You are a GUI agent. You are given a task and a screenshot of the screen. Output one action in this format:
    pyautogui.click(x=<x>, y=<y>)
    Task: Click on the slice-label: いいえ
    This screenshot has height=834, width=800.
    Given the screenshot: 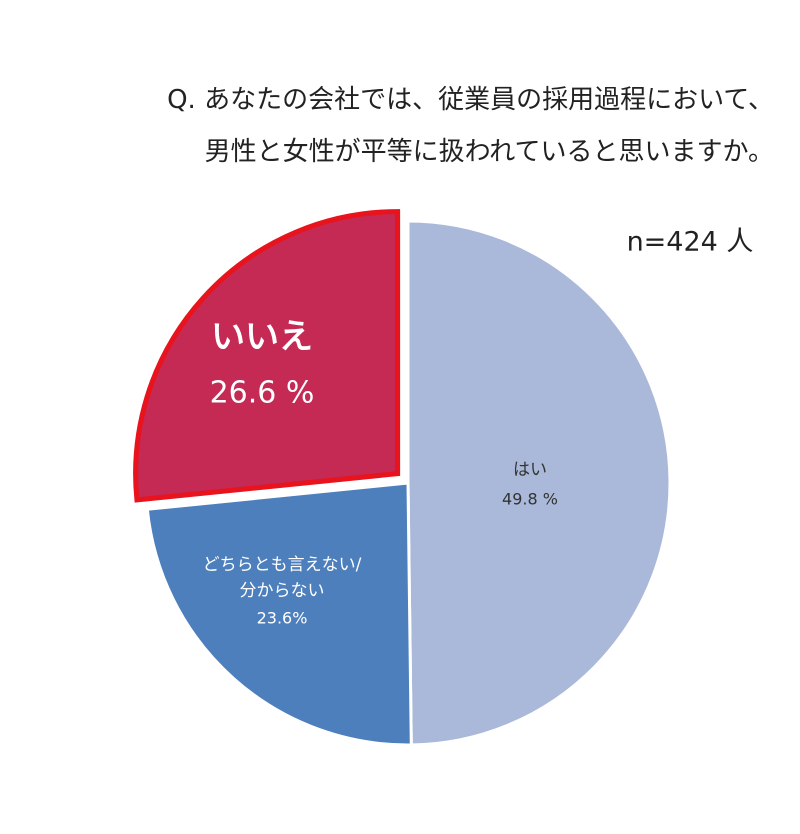 What is the action you would take?
    pyautogui.click(x=262, y=337)
    